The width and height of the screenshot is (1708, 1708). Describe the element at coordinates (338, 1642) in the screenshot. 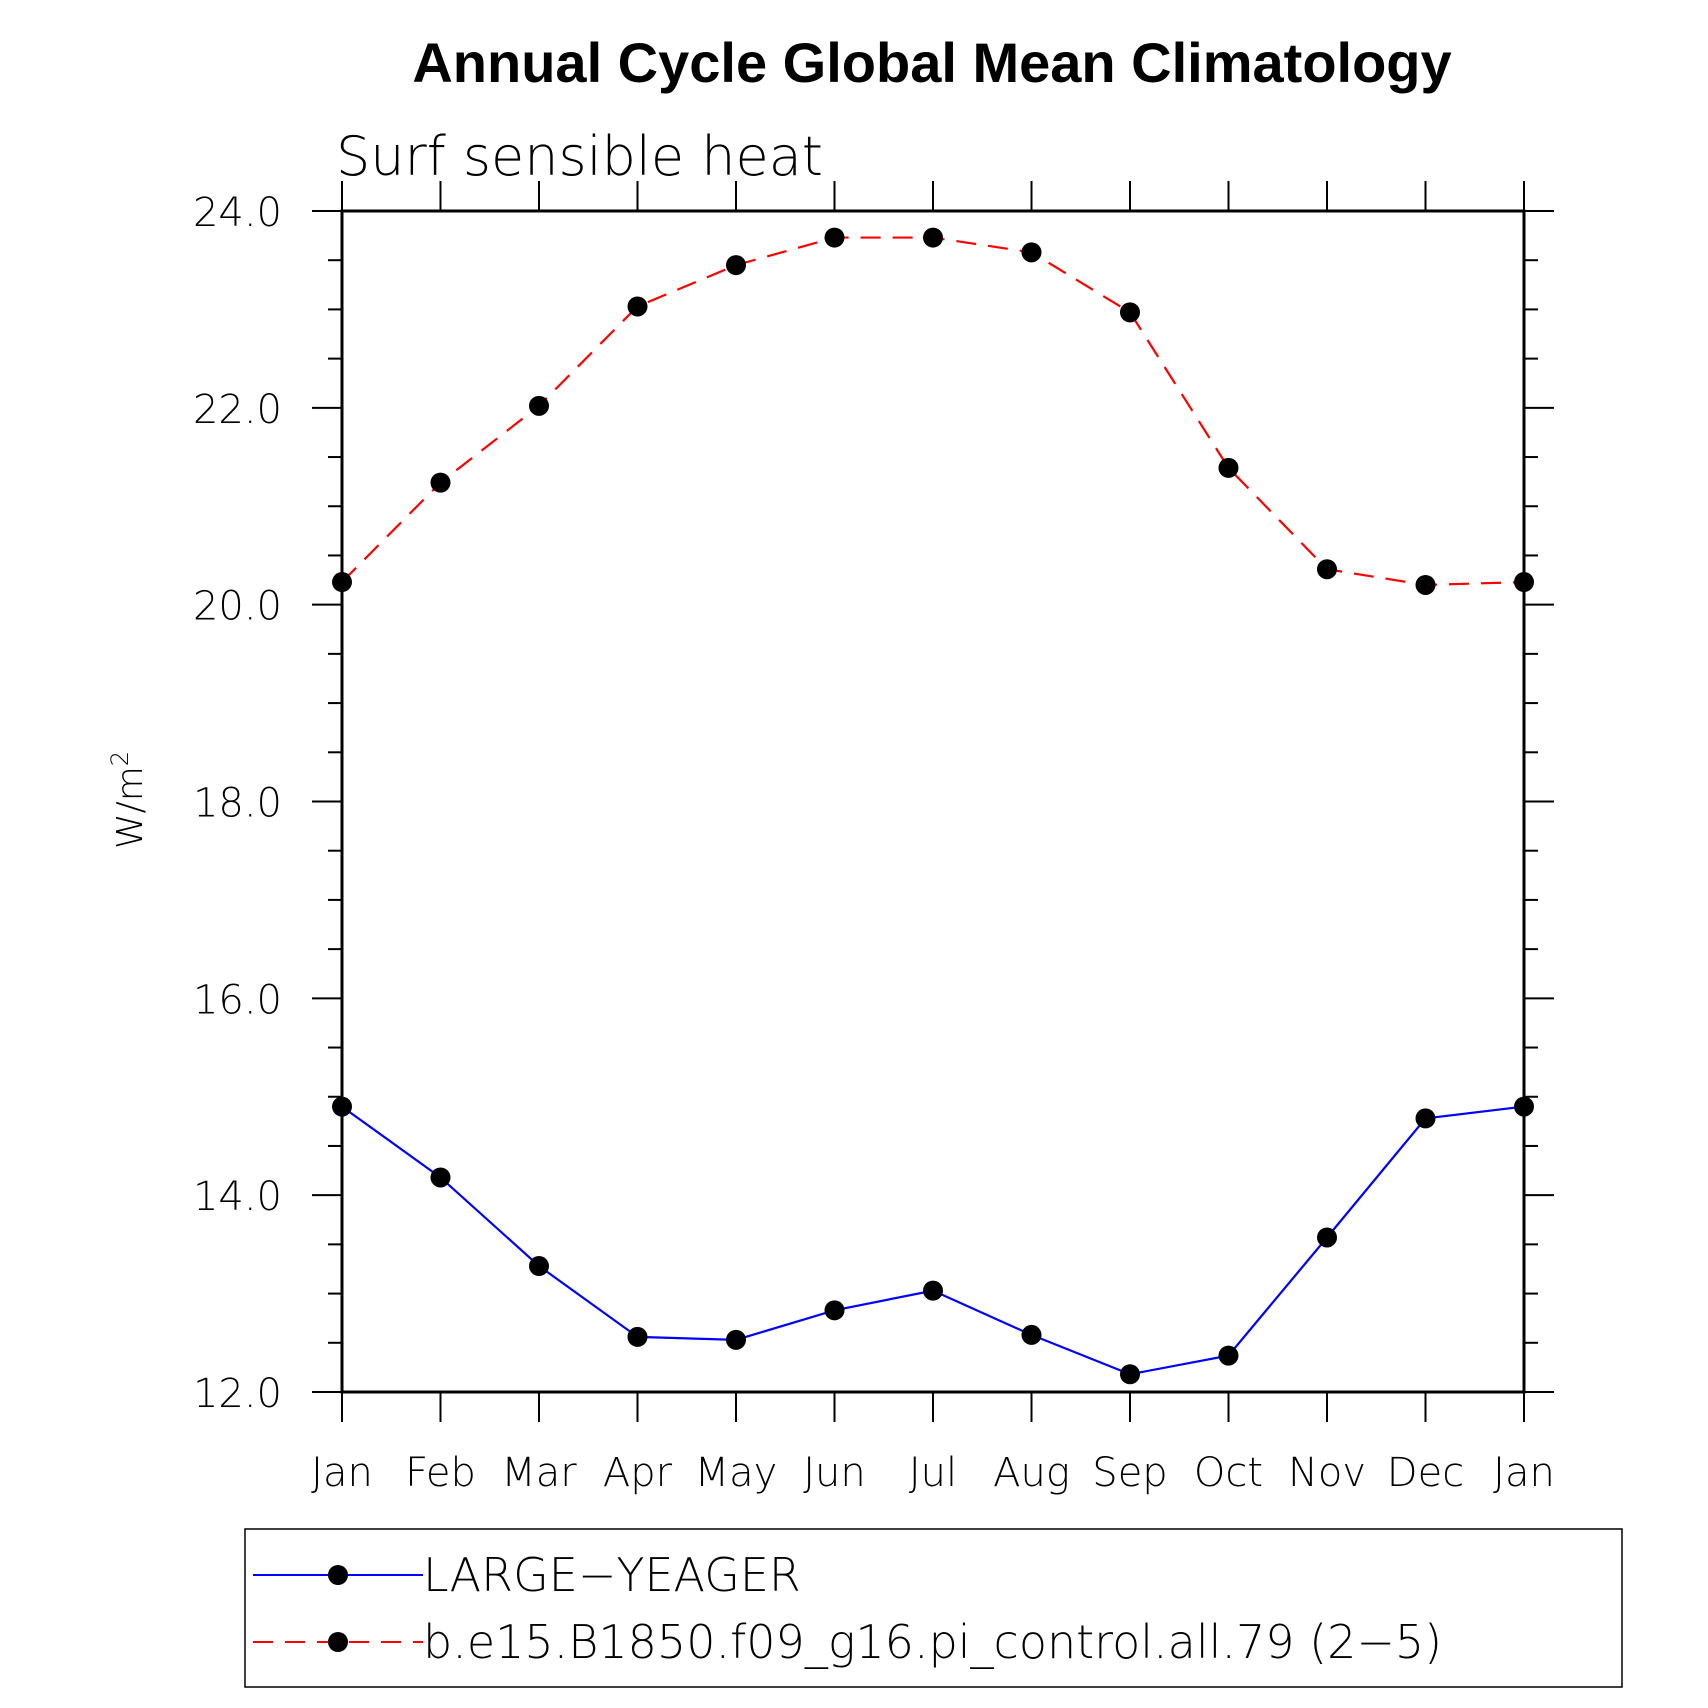

I see `legend-marker-pi-control` at that location.